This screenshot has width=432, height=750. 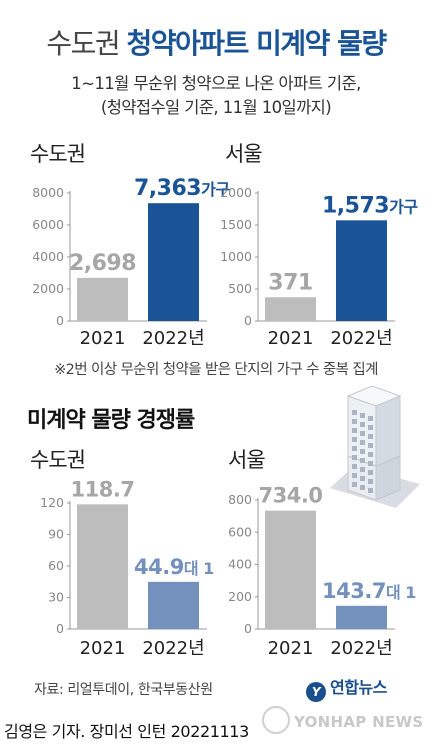 I want to click on watermark: YONHAP NEWS, so click(x=342, y=720).